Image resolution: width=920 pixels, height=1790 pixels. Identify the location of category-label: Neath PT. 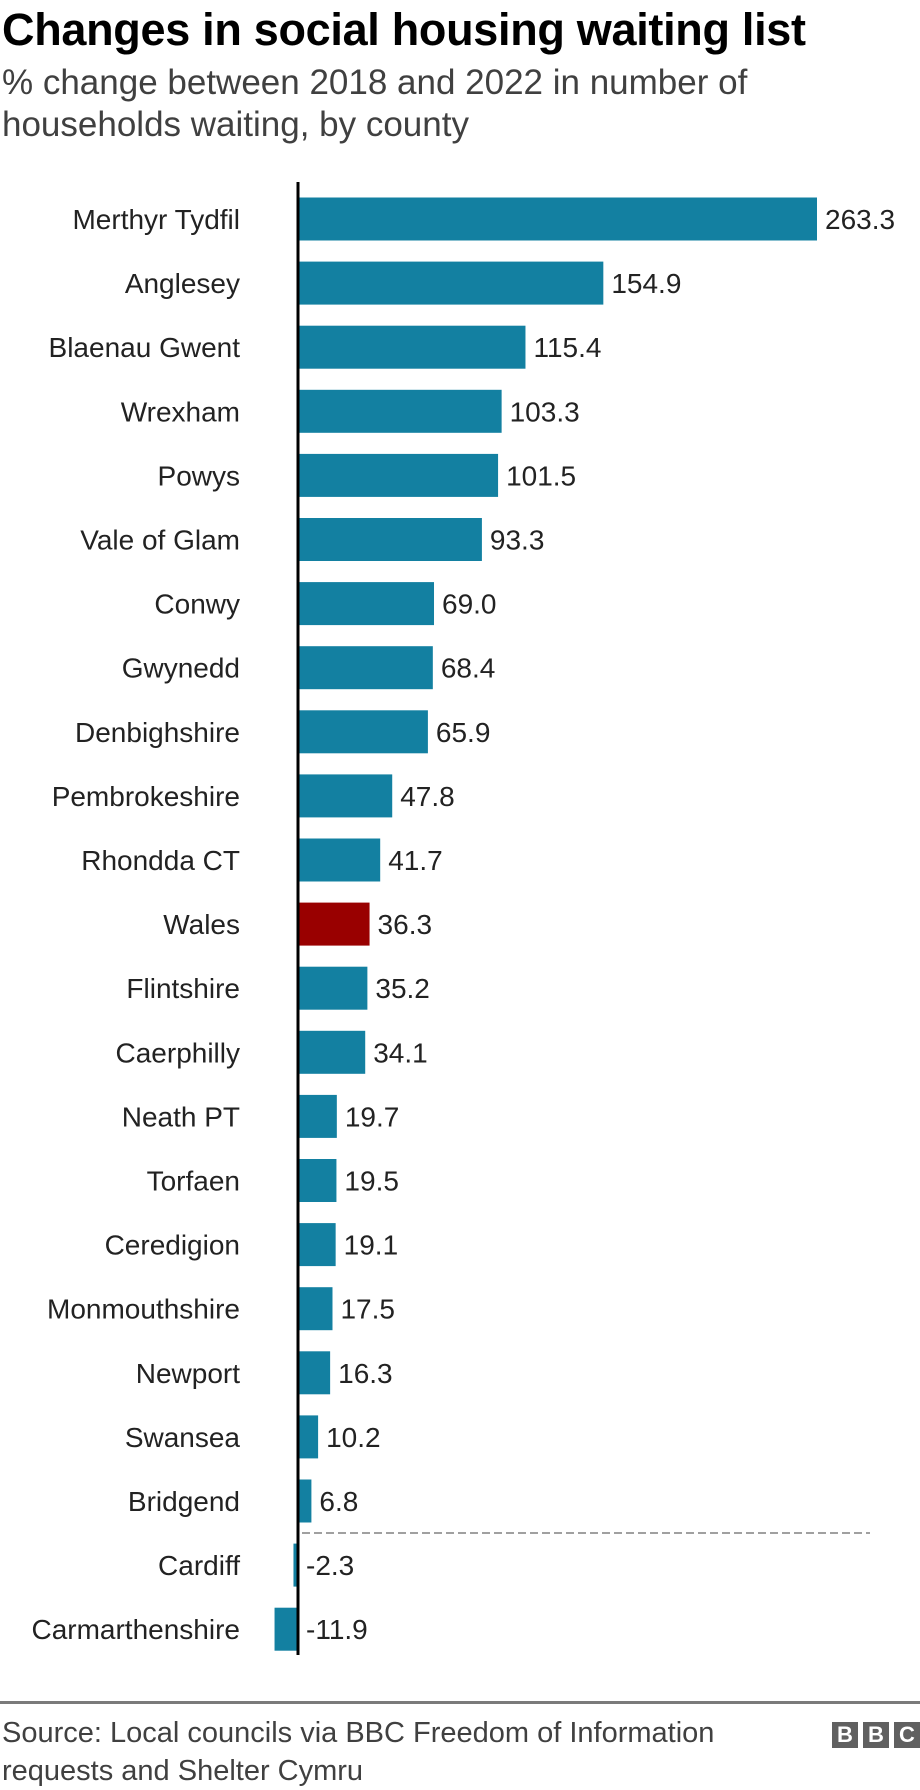
(181, 1116).